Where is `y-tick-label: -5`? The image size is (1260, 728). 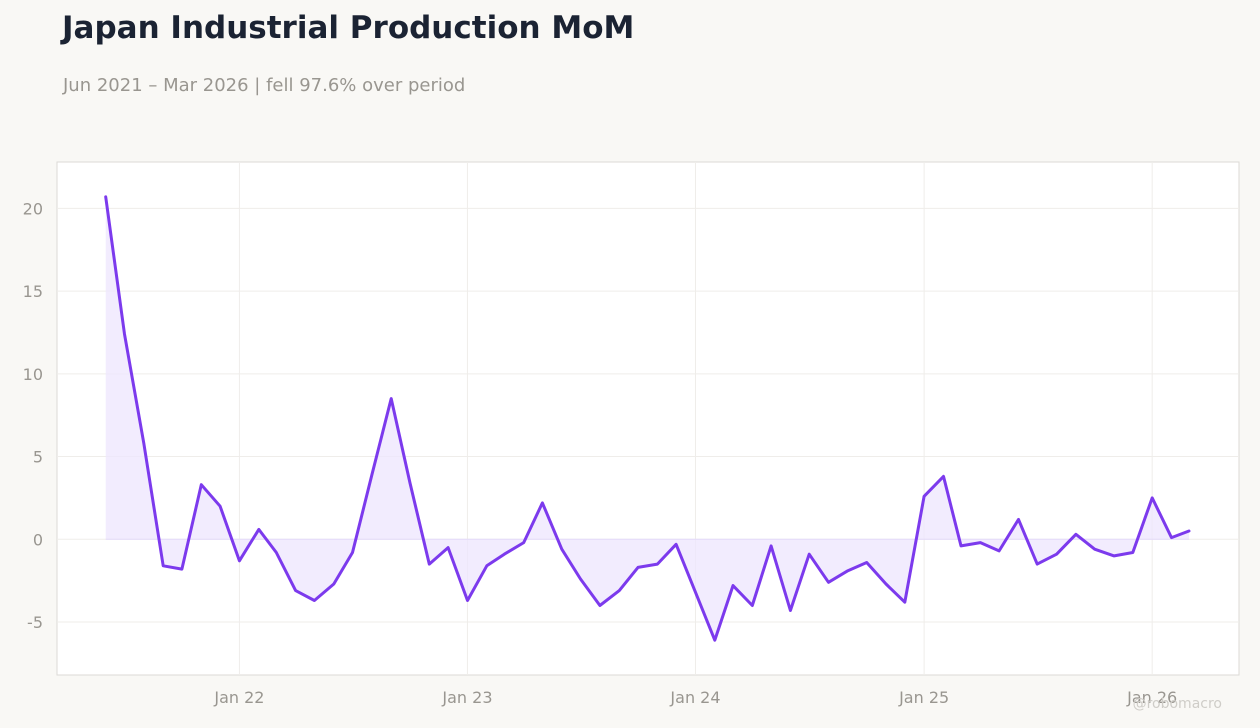 y-tick-label: -5 is located at coordinates (35, 622).